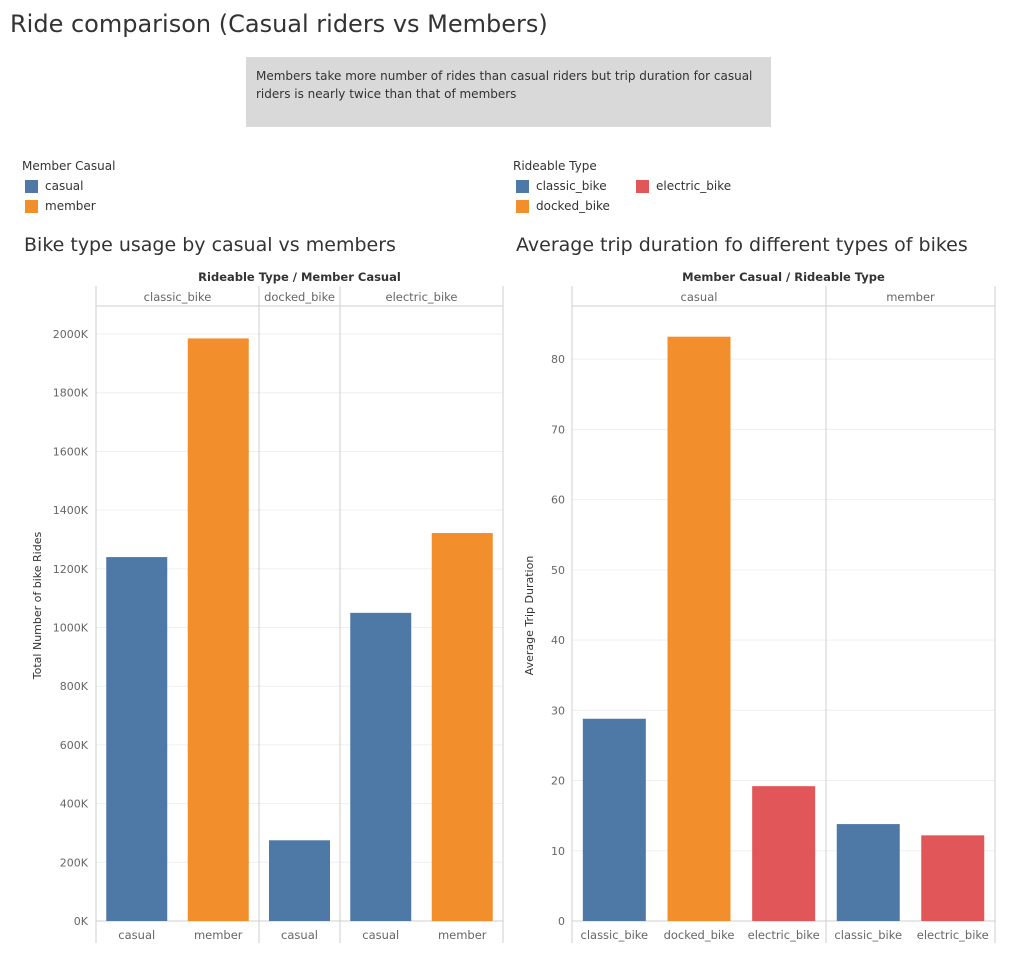 This screenshot has height=963, width=1015. Describe the element at coordinates (422, 297) in the screenshot. I see `pane-label: electric_bike` at that location.